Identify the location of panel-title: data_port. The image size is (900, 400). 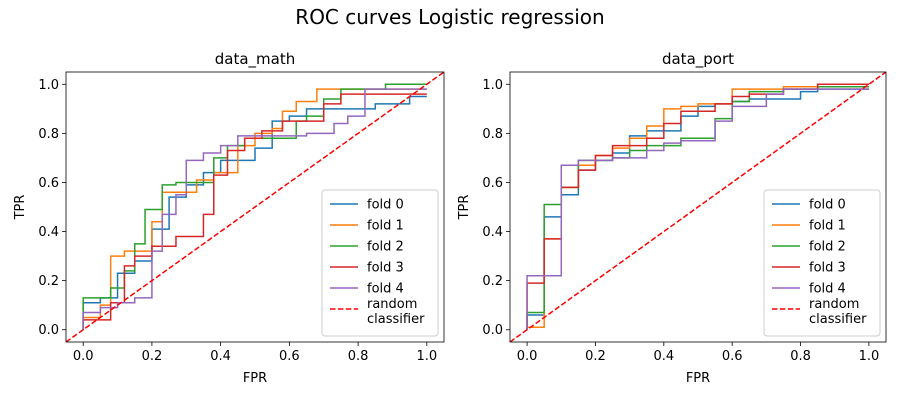
(698, 59).